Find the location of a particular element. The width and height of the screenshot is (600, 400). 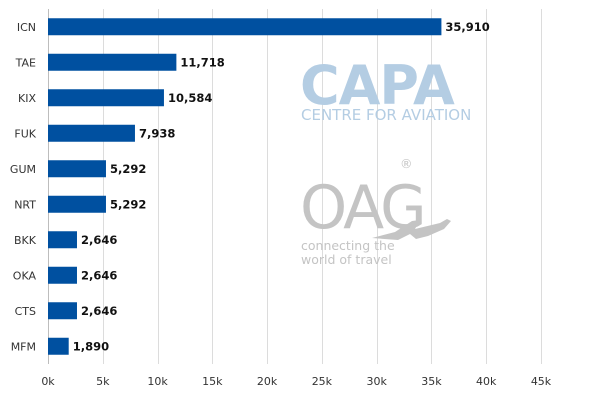

capa-logo-text: CAPA is located at coordinates (377, 85).